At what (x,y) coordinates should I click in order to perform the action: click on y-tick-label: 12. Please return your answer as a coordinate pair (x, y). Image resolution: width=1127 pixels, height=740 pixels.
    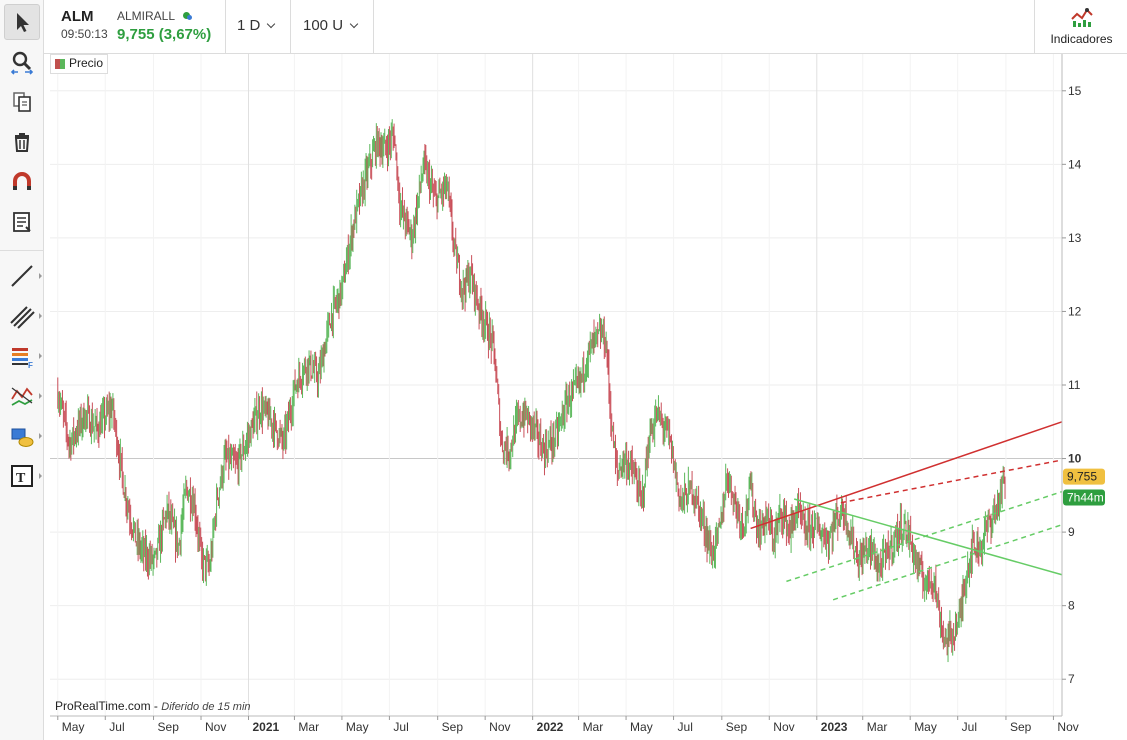
    Looking at the image, I should click on (1075, 311).